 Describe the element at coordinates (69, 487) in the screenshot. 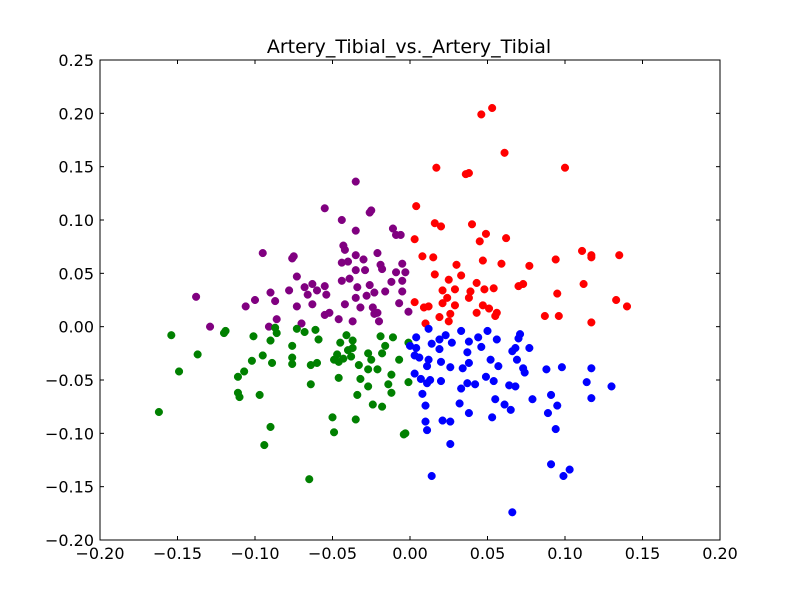

I see `y-tick-label: −0.15` at that location.